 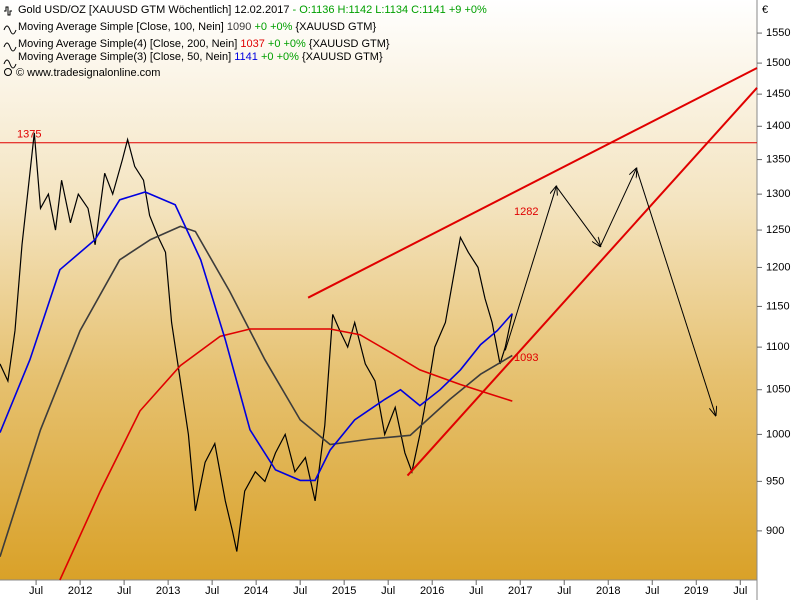 What do you see at coordinates (121, 27) in the screenshot?
I see `legend-name: Moving Average Simple [Close, 100, Nein]` at bounding box center [121, 27].